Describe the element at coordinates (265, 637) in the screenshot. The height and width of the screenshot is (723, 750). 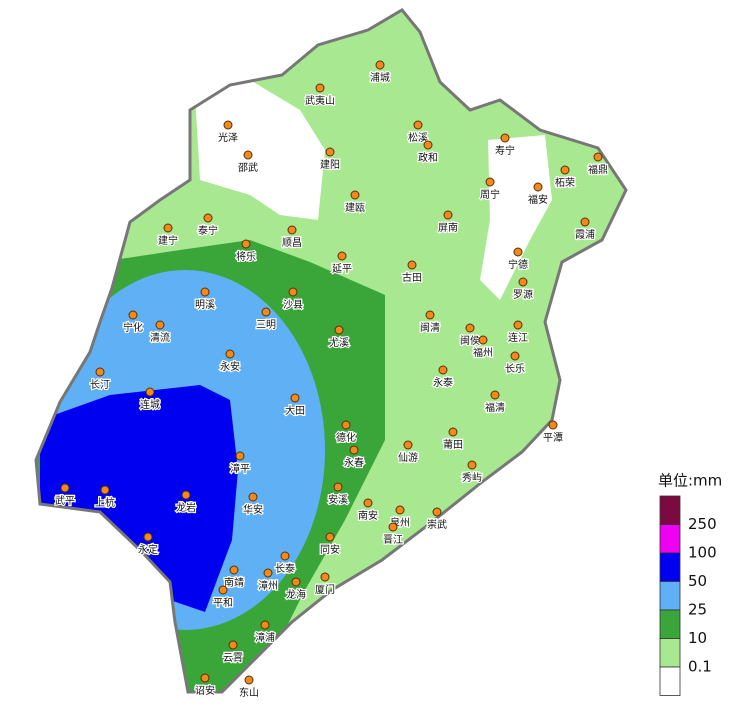
I see `city-label: 漳浦` at that location.